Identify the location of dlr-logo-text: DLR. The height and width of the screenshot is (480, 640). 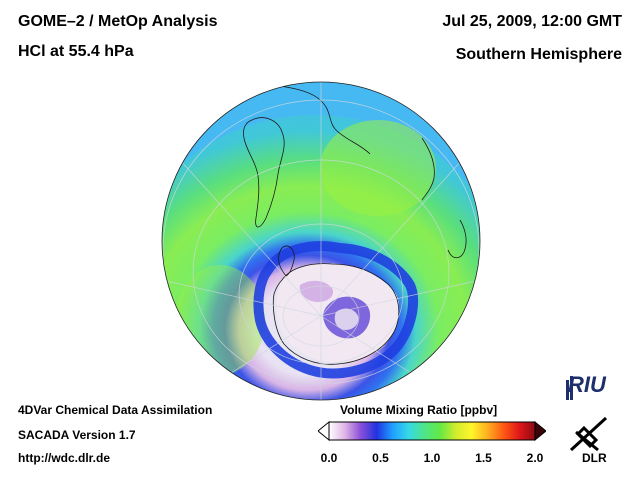
(594, 458).